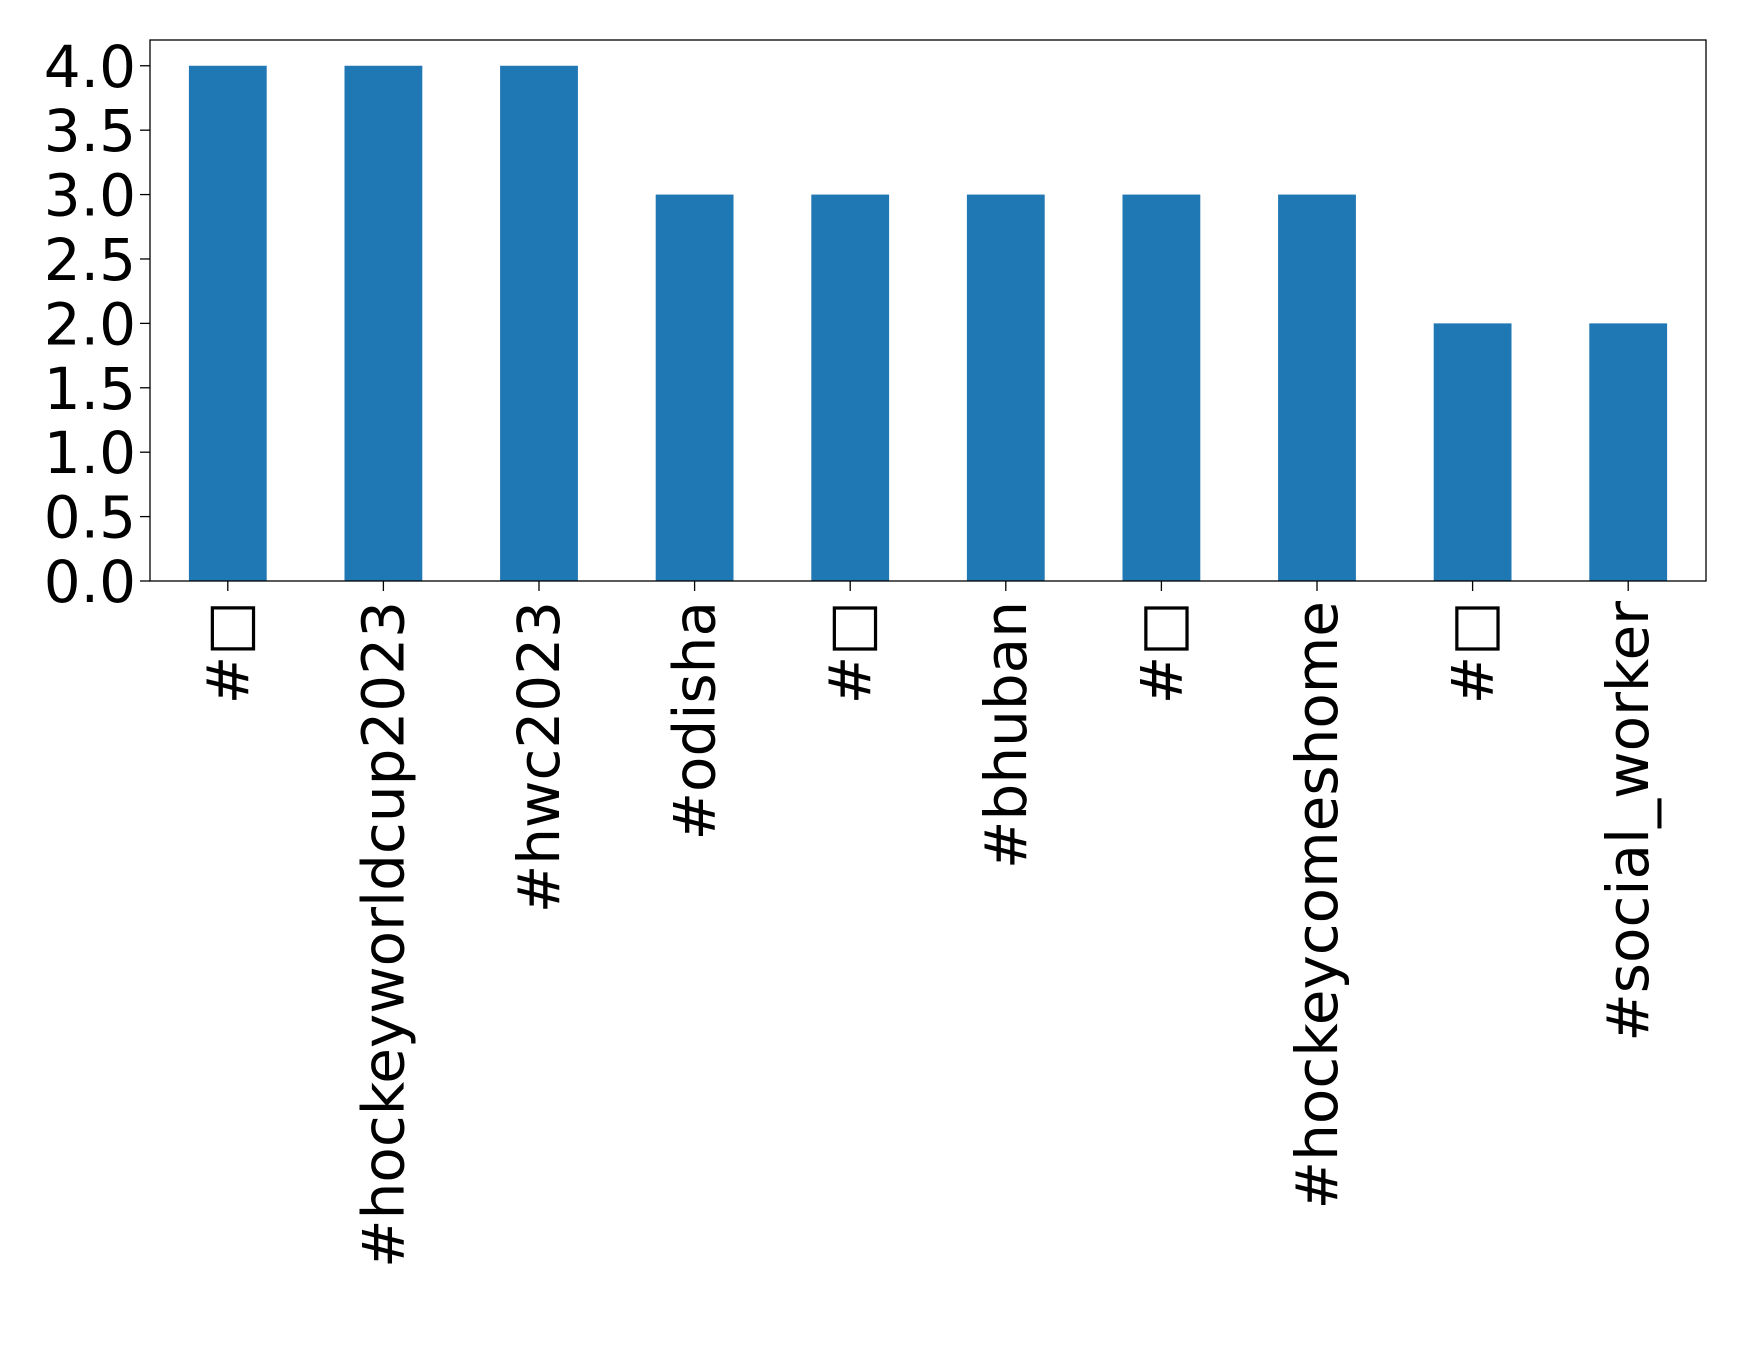 The width and height of the screenshot is (1739, 1347). What do you see at coordinates (90, 518) in the screenshot?
I see `y-tick-label-1: 0.5` at bounding box center [90, 518].